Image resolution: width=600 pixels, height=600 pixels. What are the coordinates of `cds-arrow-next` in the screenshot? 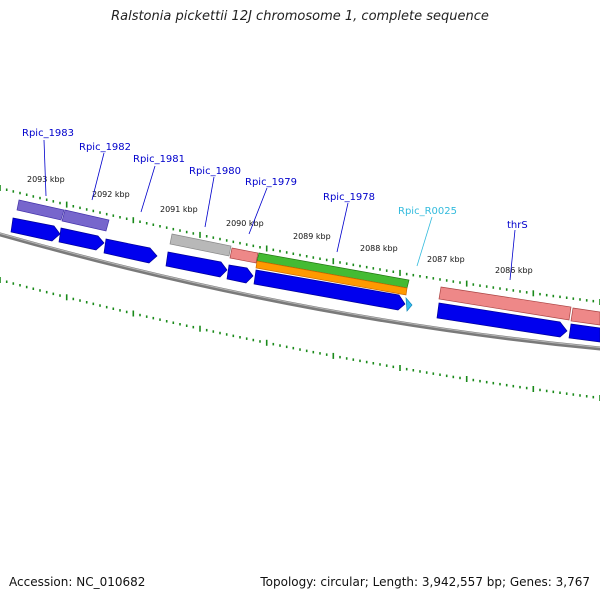 It's located at (584, 333).